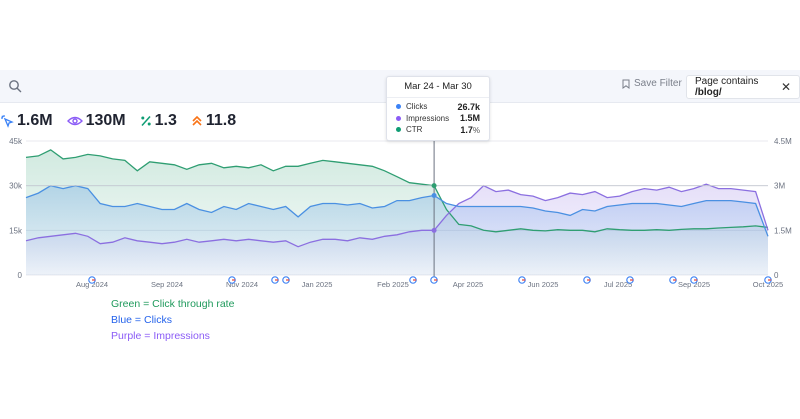 The height and width of the screenshot is (419, 800). I want to click on metric-position: 11.8, so click(213, 121).